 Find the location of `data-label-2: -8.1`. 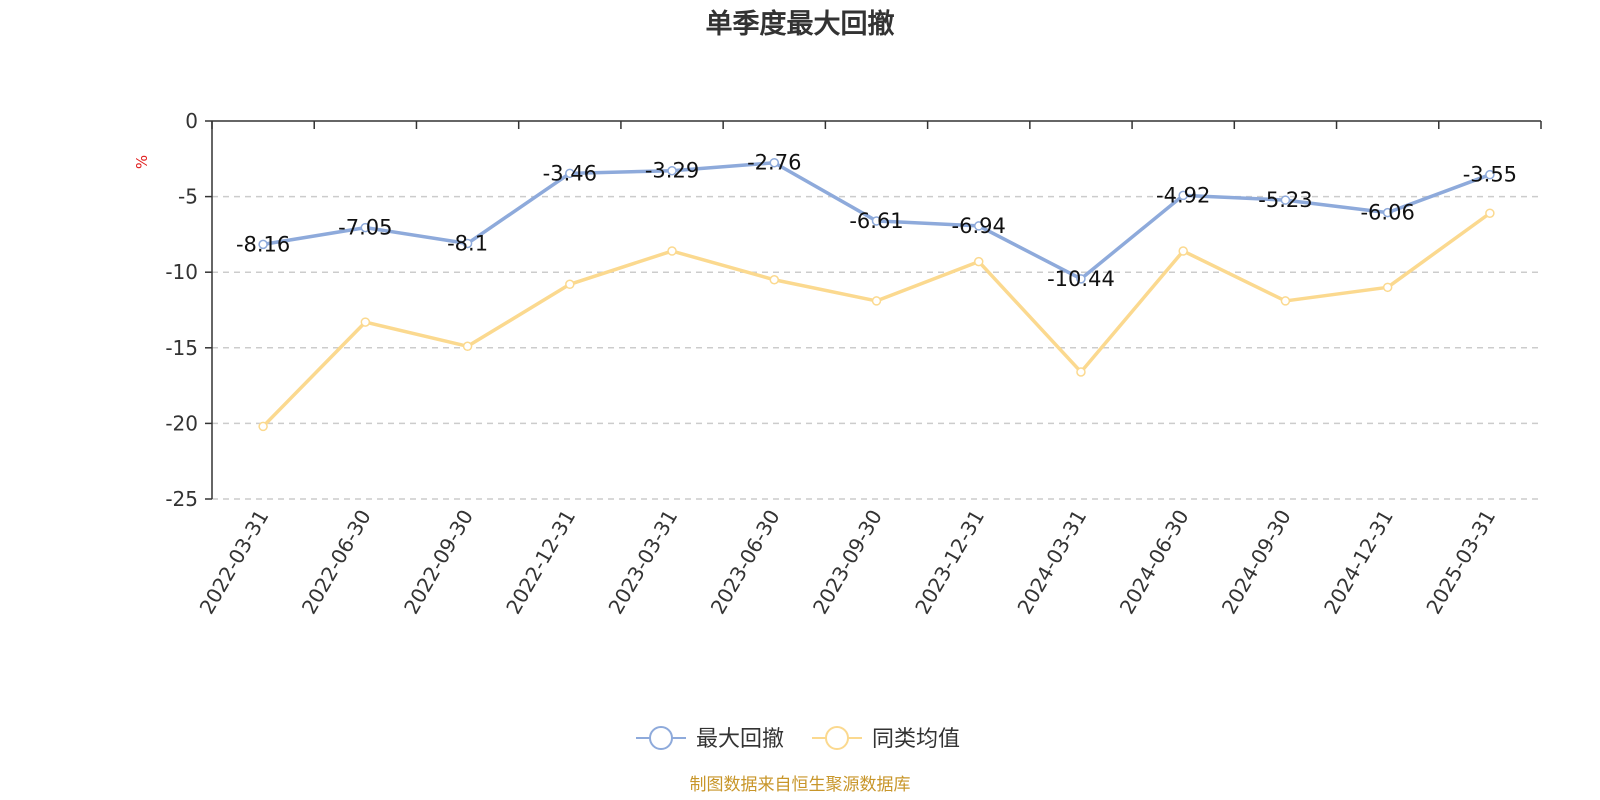

data-label-2: -8.1 is located at coordinates (467, 243).